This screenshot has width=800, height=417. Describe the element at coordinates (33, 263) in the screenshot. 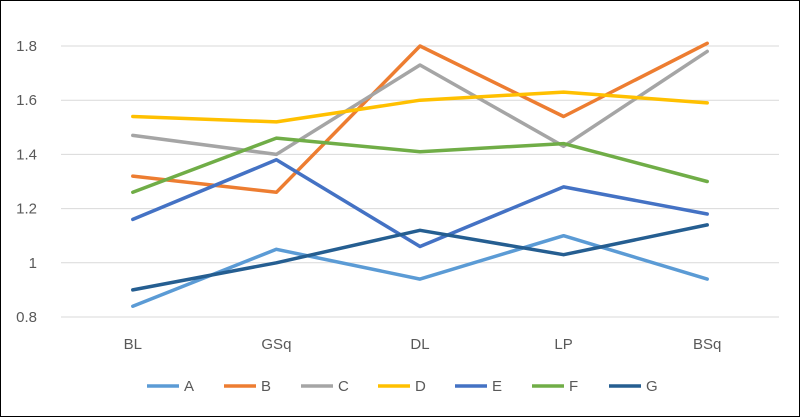

I see `y-tick-label: 1` at that location.